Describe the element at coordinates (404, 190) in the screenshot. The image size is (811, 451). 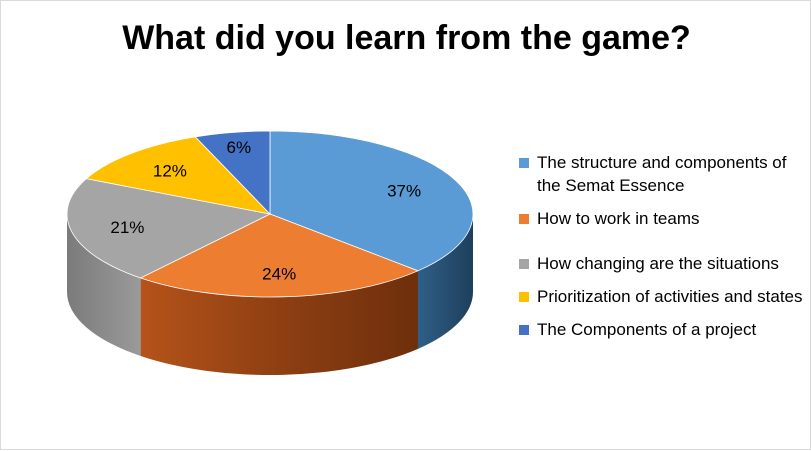
I see `data-label-0: 37%` at that location.